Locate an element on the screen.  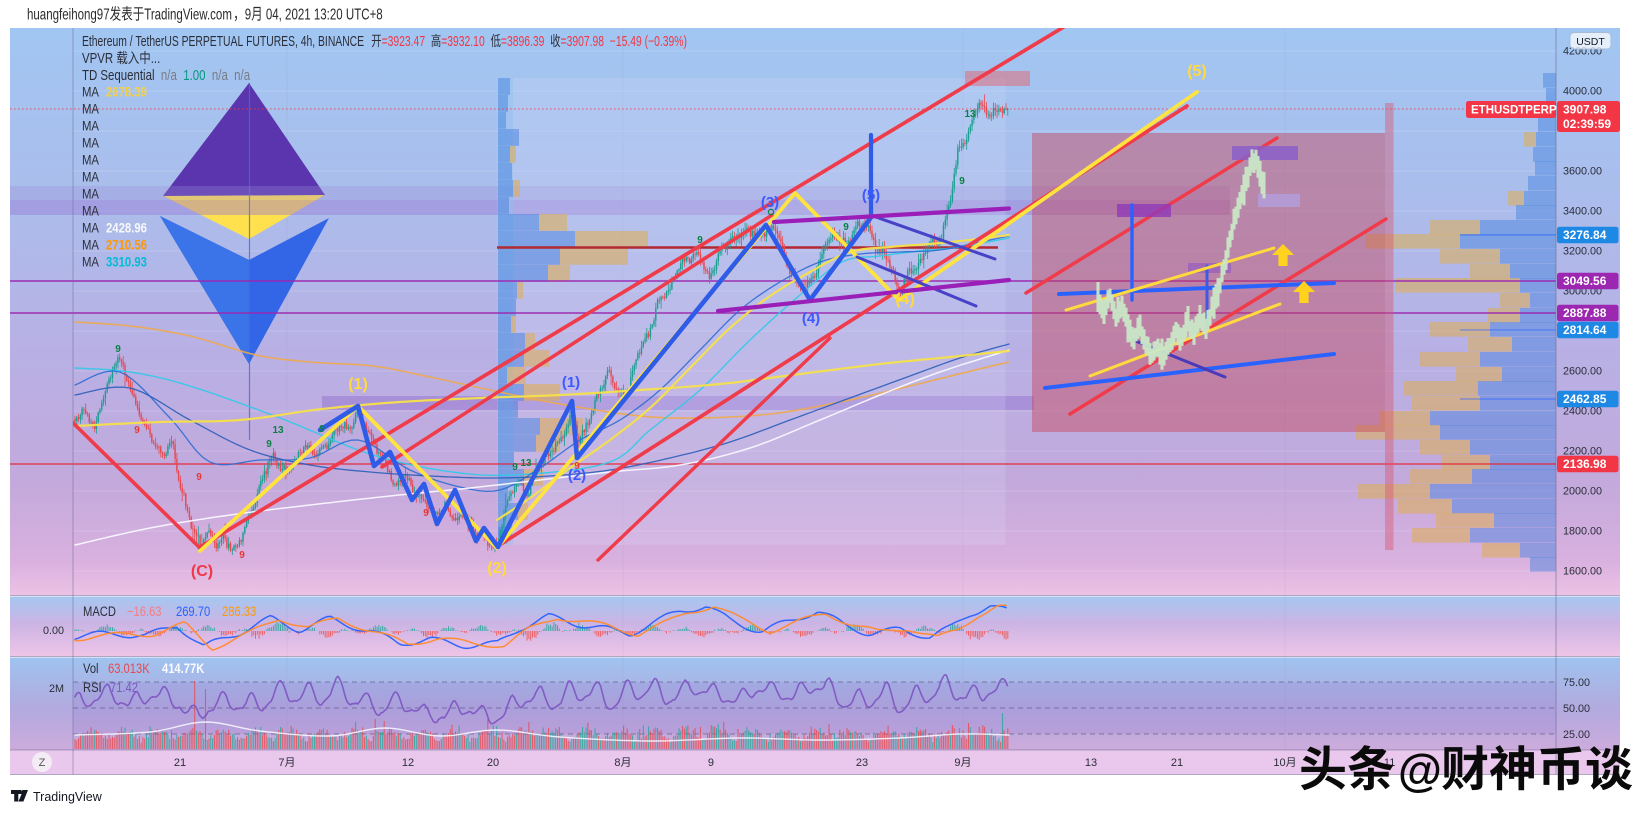
svg-text: ETHUSDTPERP is located at coordinates (1514, 111).